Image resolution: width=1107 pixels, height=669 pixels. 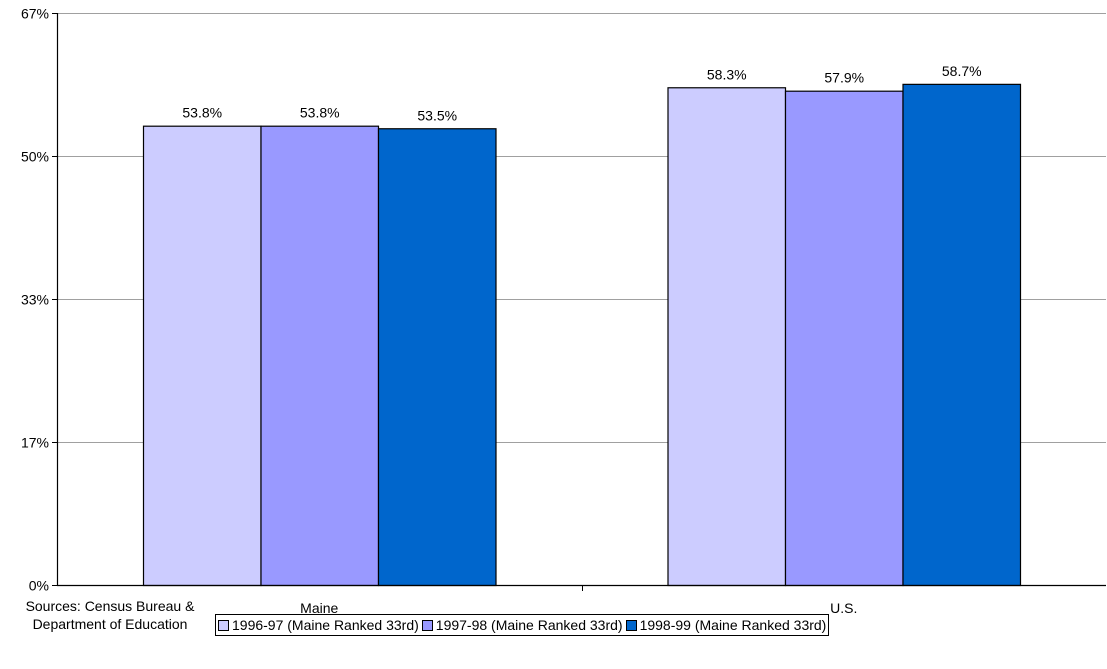 What do you see at coordinates (844, 78) in the screenshot?
I see `data-label: 57.9%` at bounding box center [844, 78].